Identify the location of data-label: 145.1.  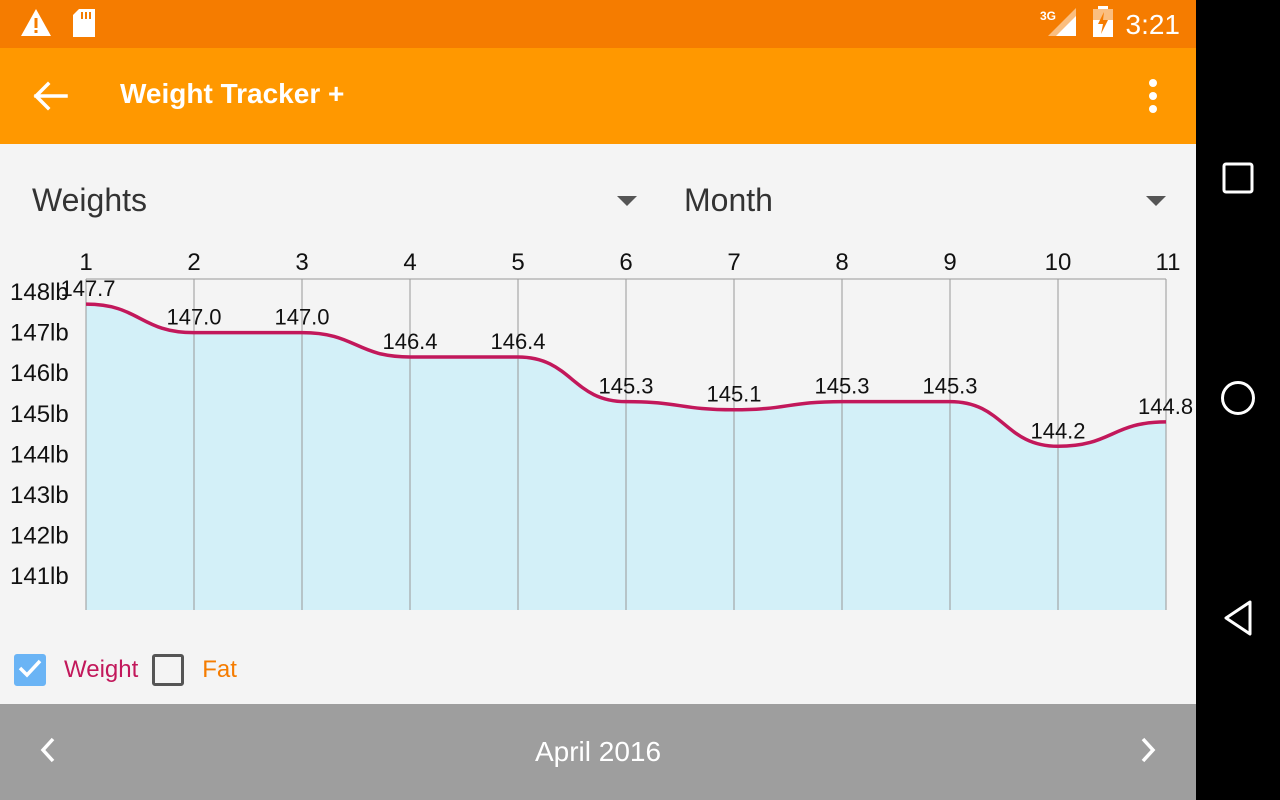
(733, 394).